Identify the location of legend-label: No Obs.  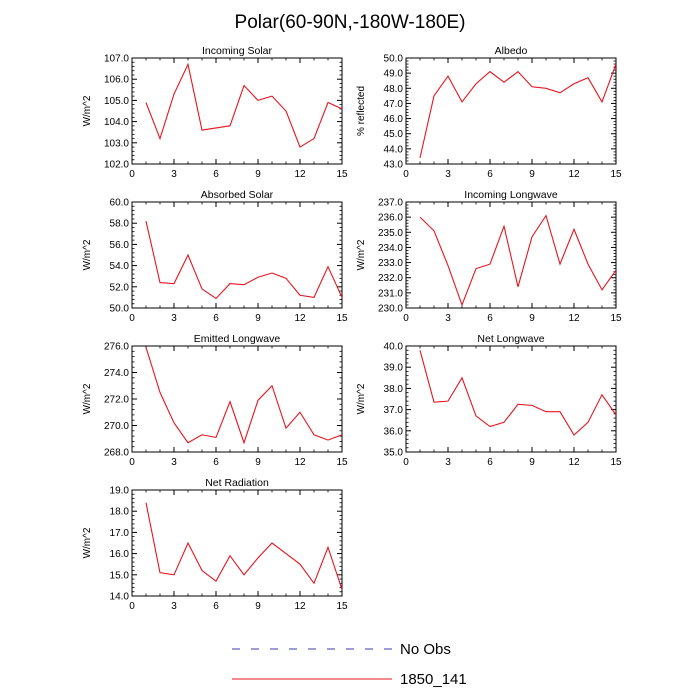
(425, 649).